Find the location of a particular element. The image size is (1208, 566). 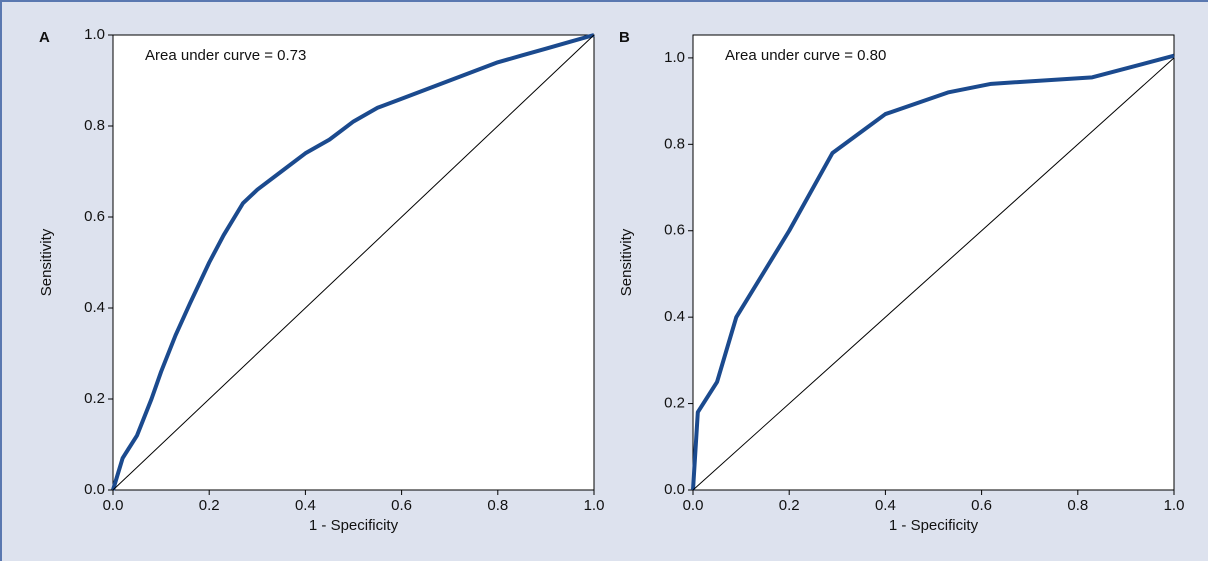

annotation: Area under curve = 0.80 is located at coordinates (805, 55).